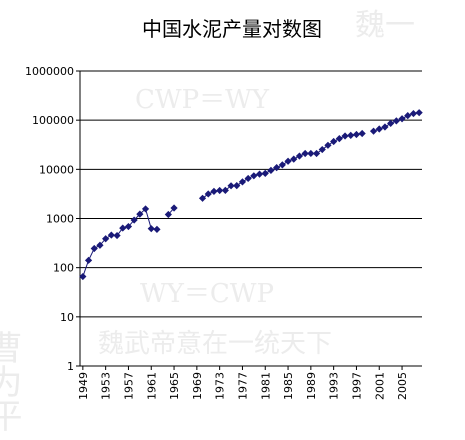 The width and height of the screenshot is (465, 440). What do you see at coordinates (70, 366) in the screenshot?
I see `y-tick-label: 1` at bounding box center [70, 366].